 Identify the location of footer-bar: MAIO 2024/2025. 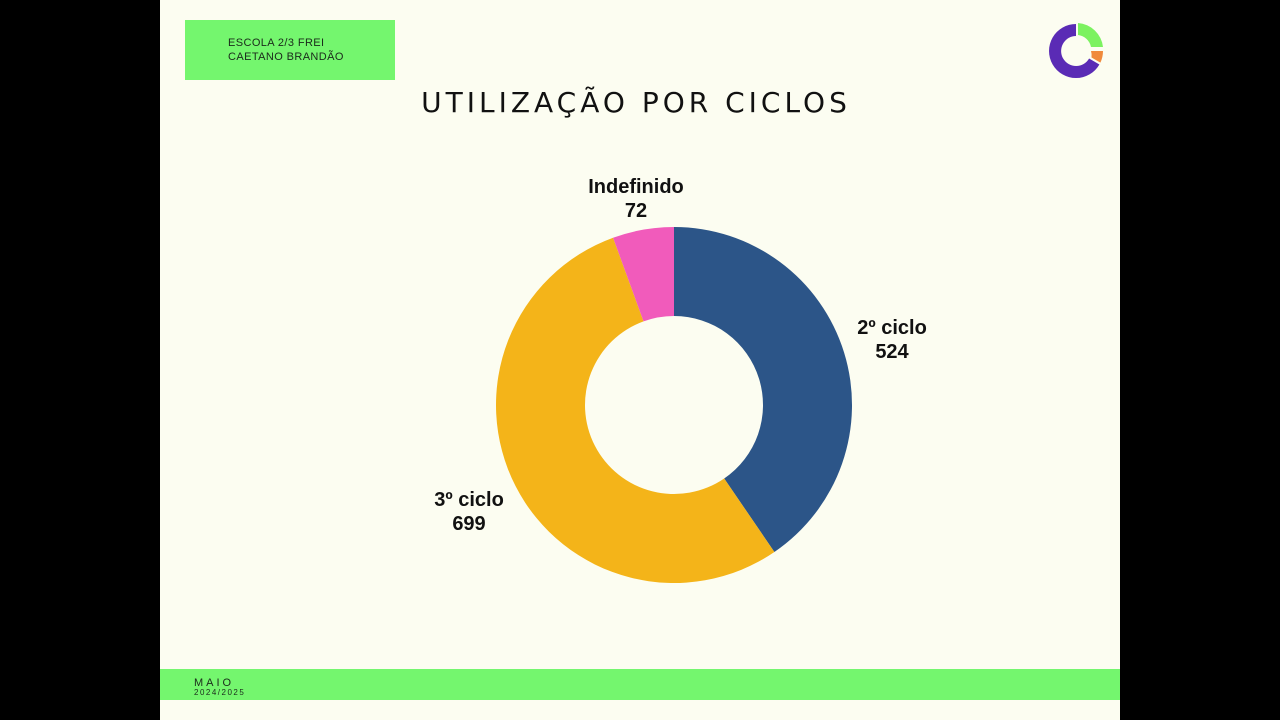
(640, 684).